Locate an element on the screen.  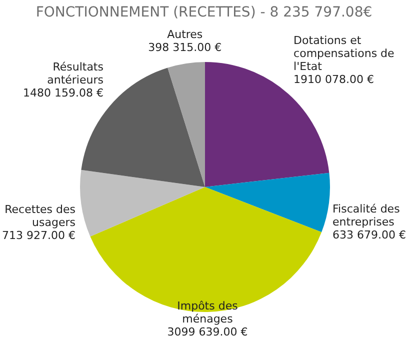
slice-label: Résultats antérieurs is located at coordinates (75, 73).